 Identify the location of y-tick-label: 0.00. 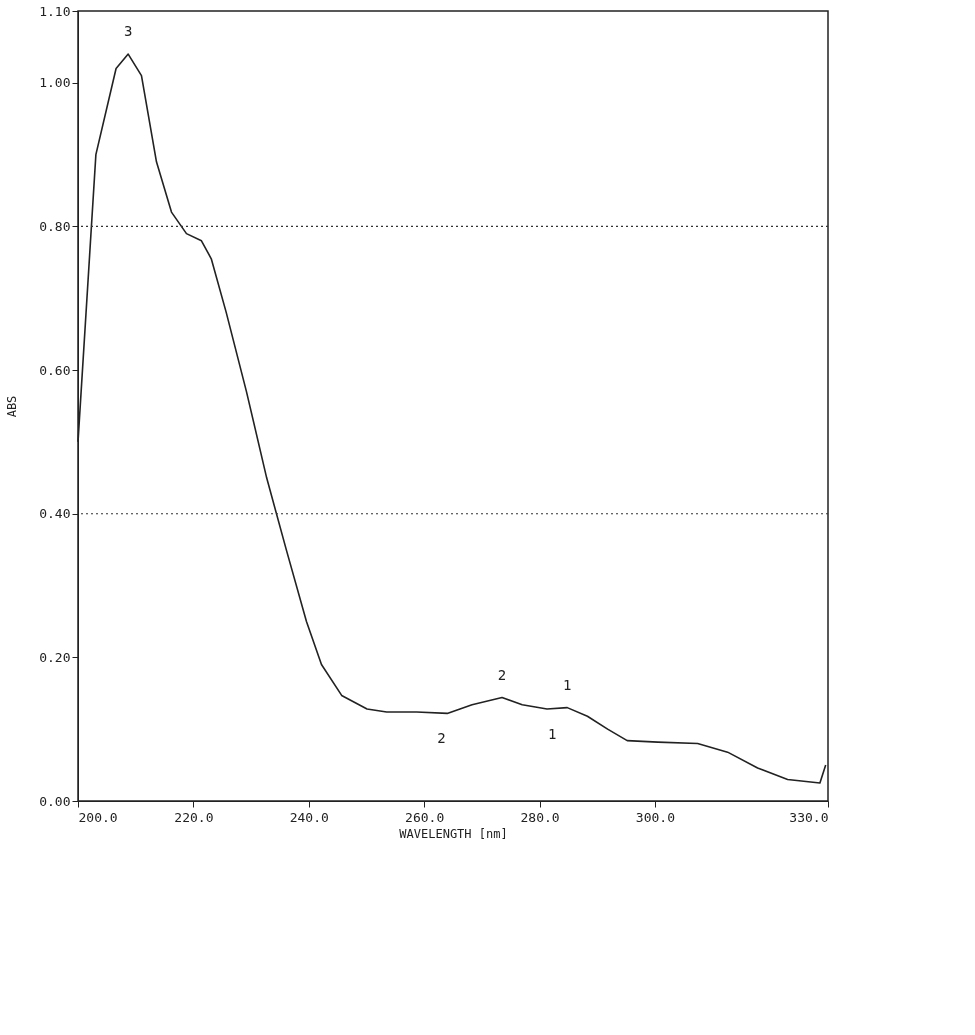
(55, 801).